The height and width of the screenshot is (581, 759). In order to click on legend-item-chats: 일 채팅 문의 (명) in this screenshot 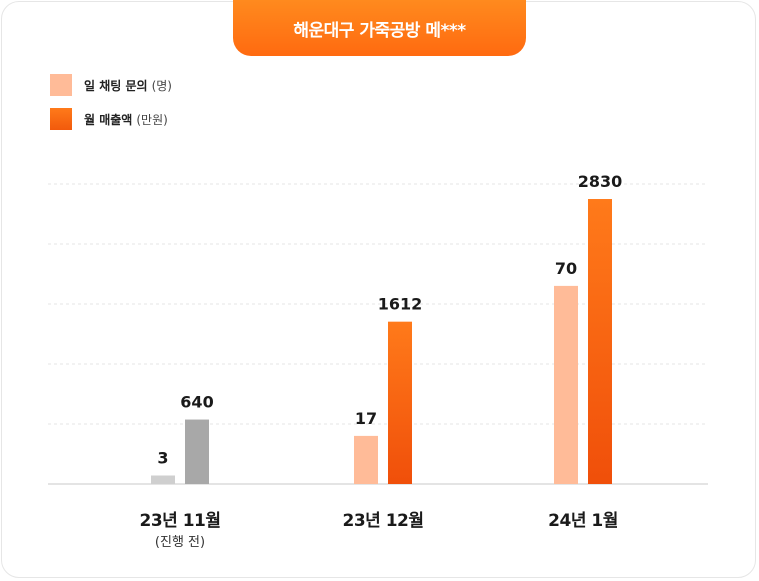, I will do `click(111, 85)`.